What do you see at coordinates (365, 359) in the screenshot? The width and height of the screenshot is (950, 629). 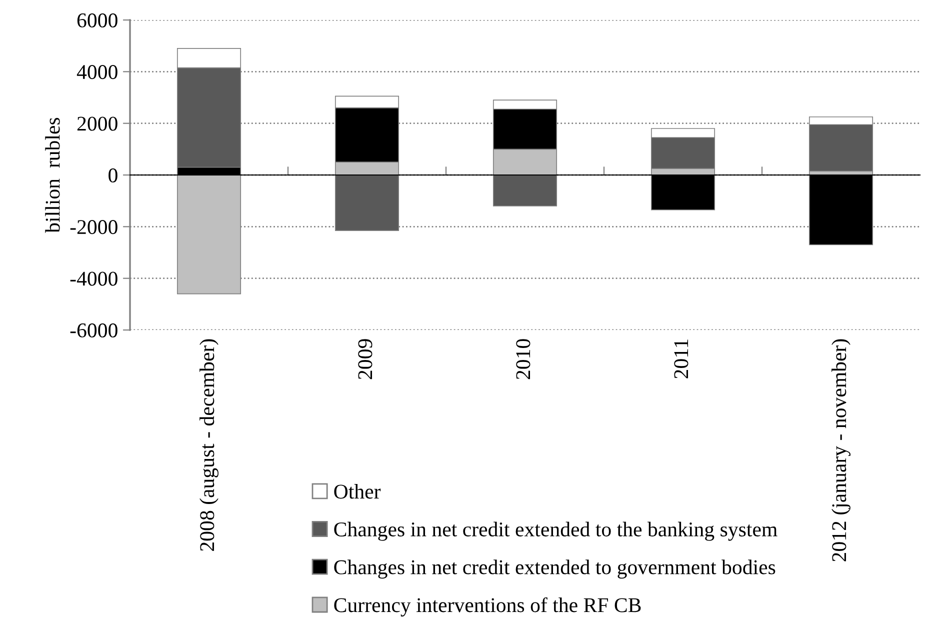 I see `x-tick-label: 2009` at bounding box center [365, 359].